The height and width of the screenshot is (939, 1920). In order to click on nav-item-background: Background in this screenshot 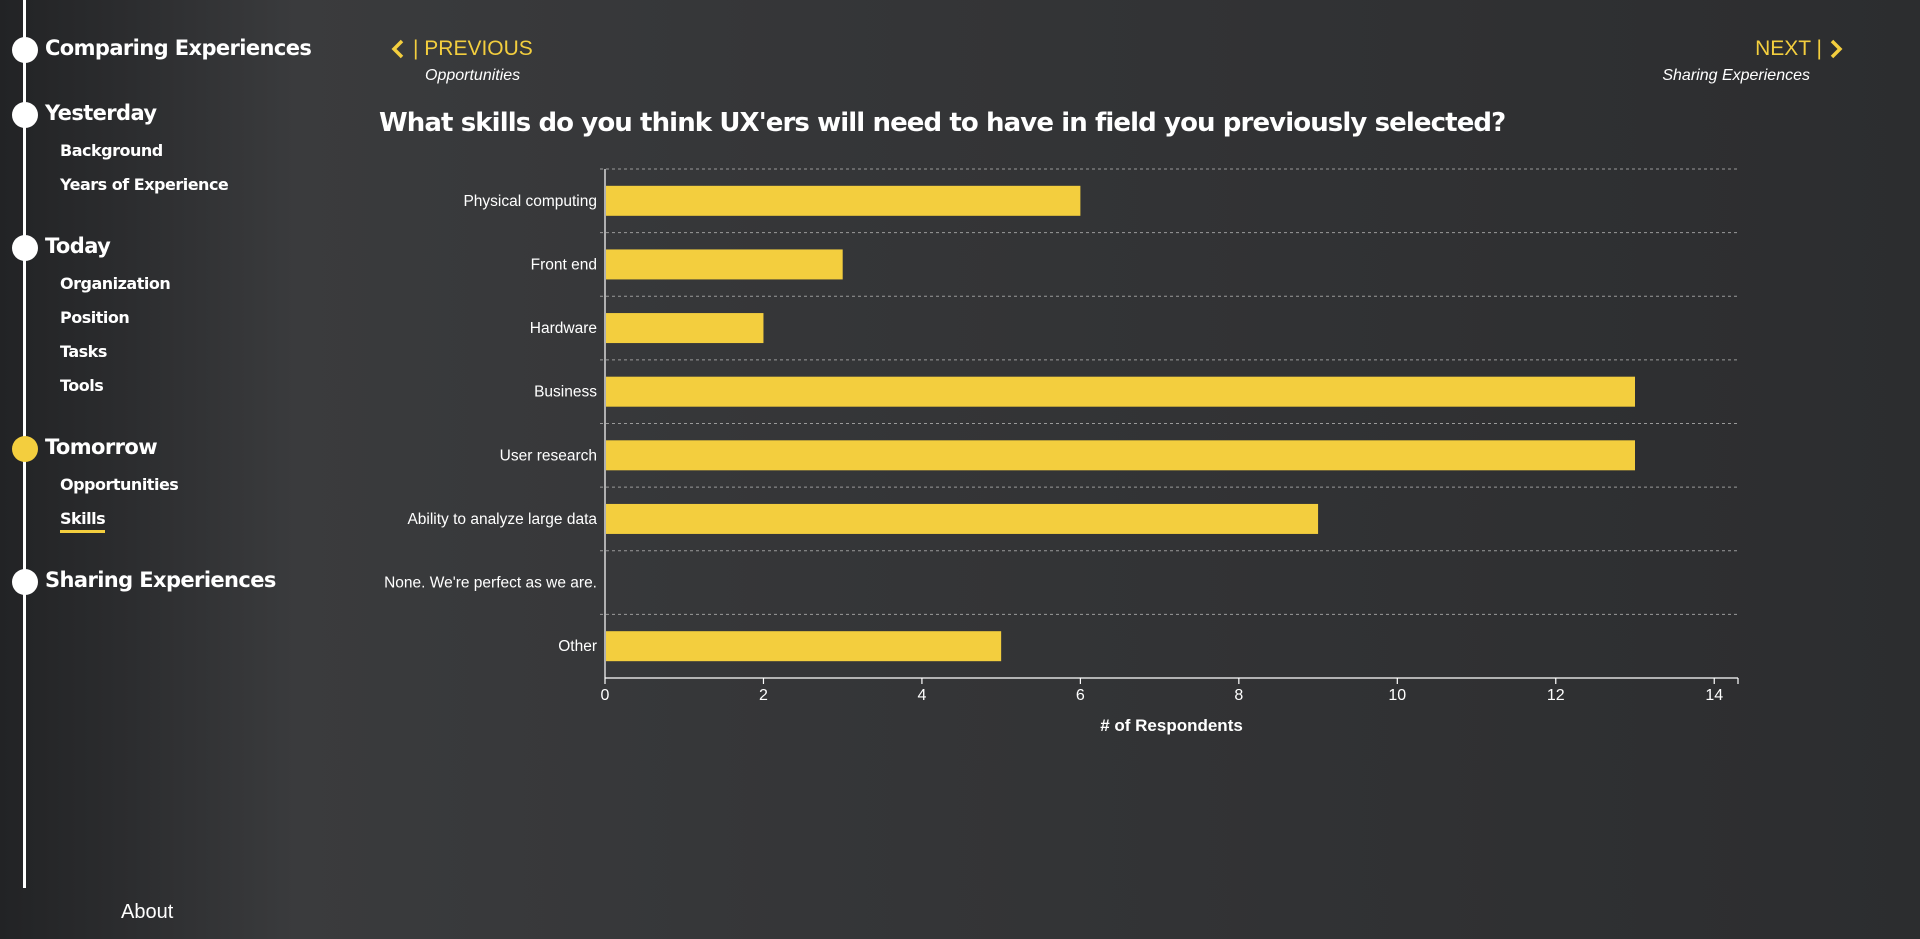, I will do `click(111, 150)`.